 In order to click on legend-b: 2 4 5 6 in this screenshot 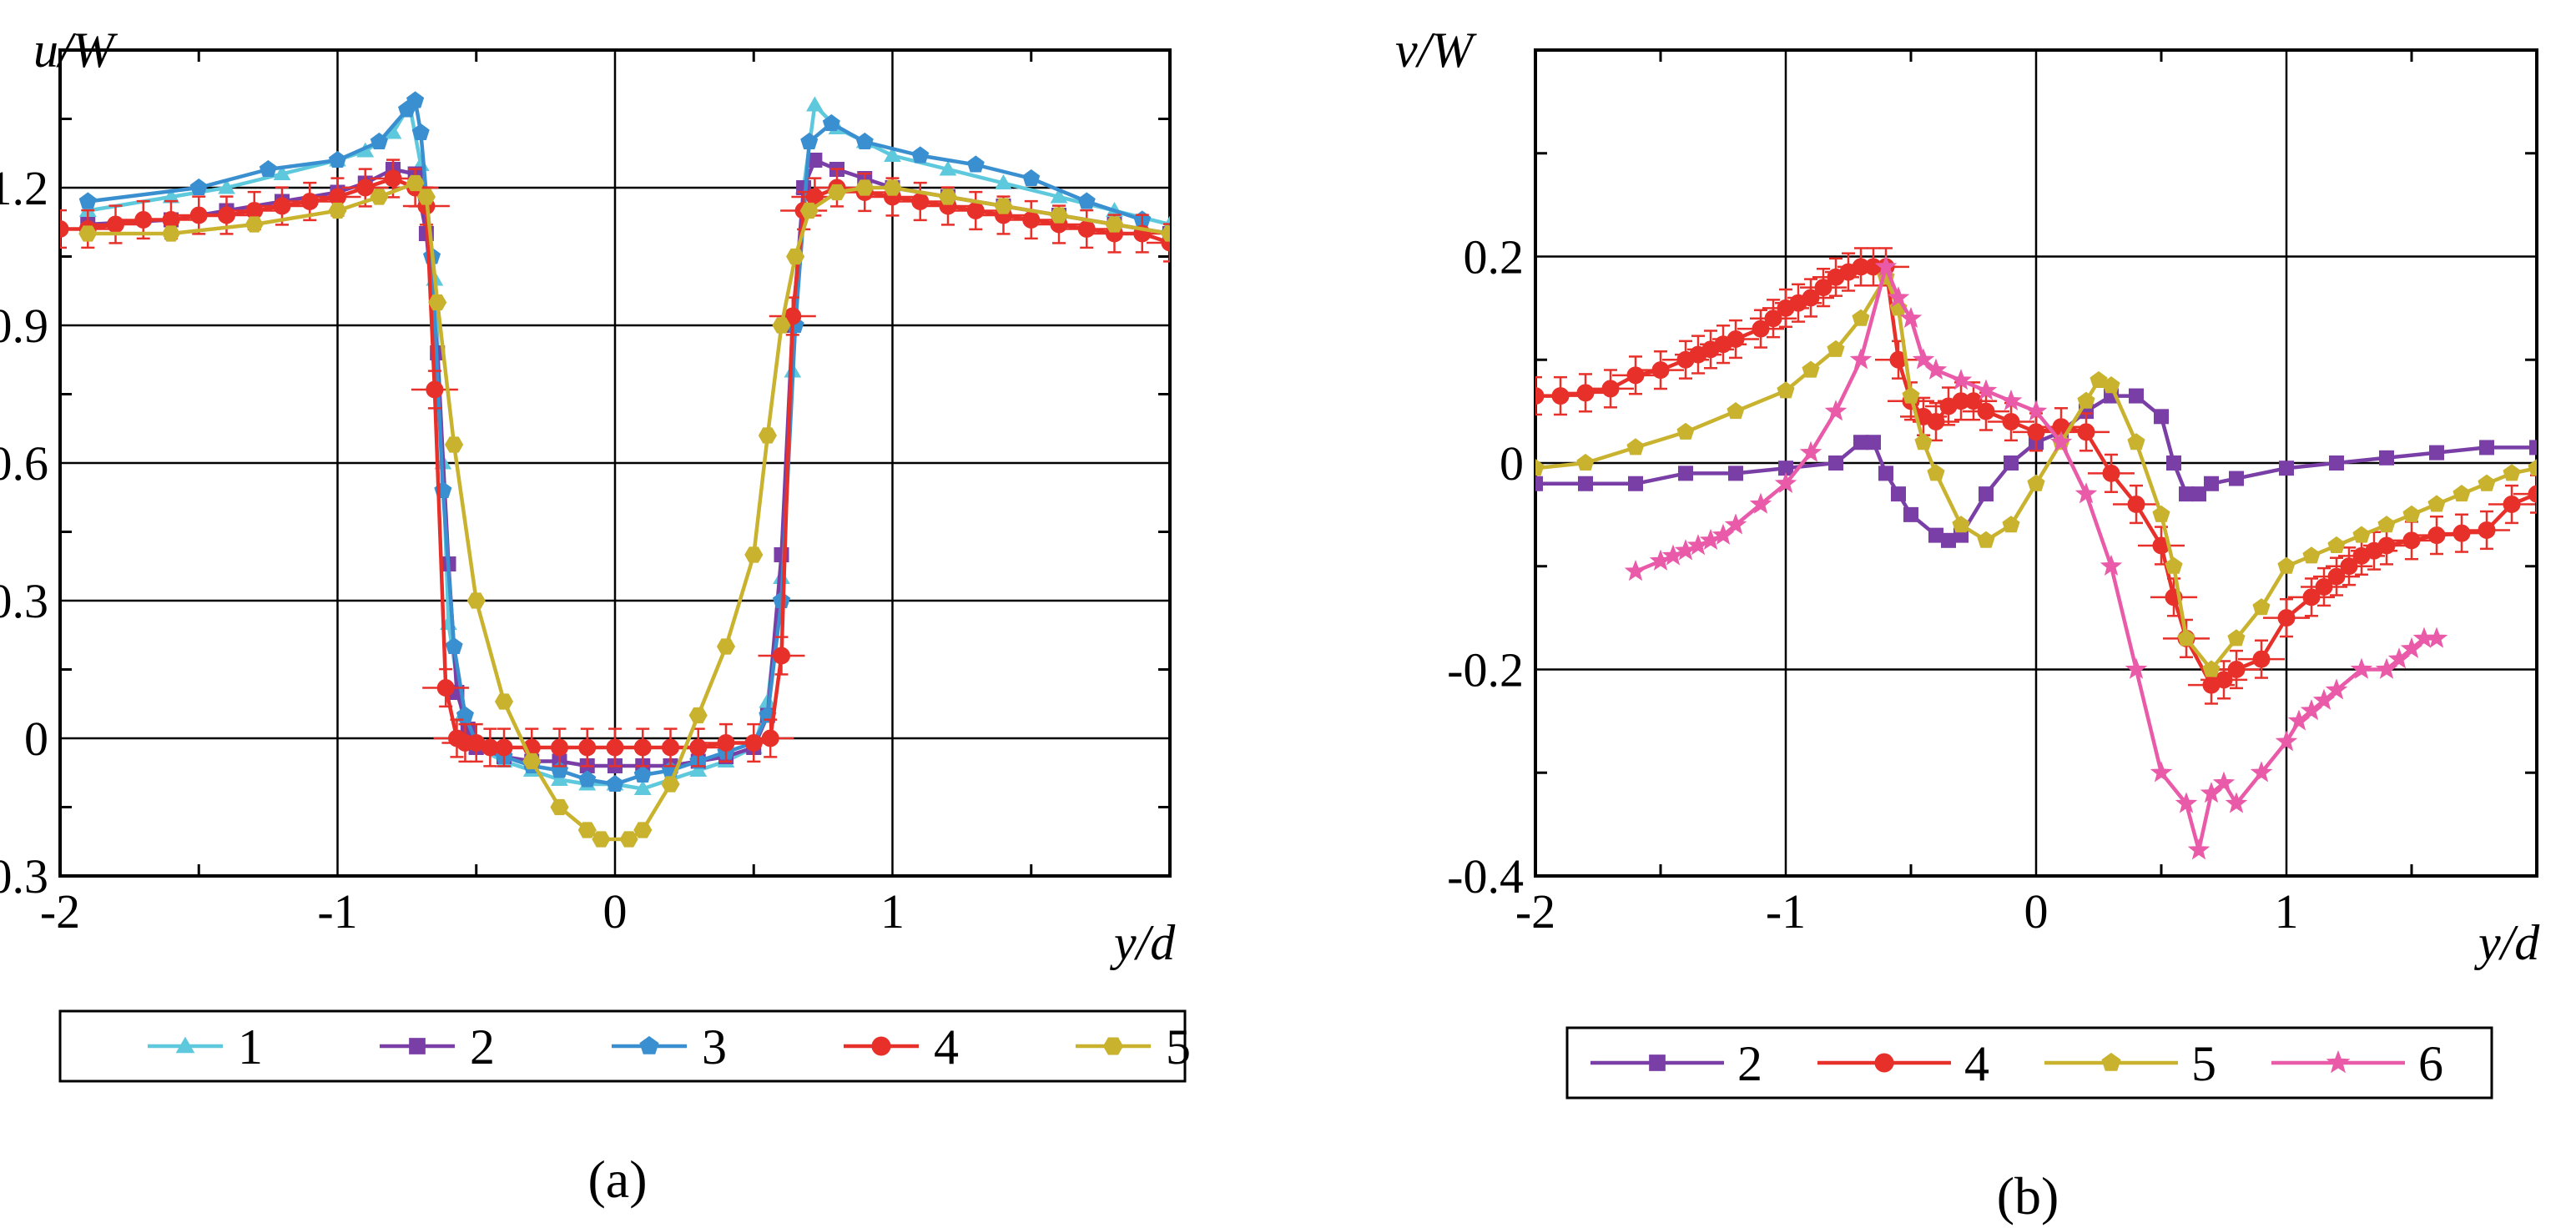, I will do `click(2029, 1063)`.